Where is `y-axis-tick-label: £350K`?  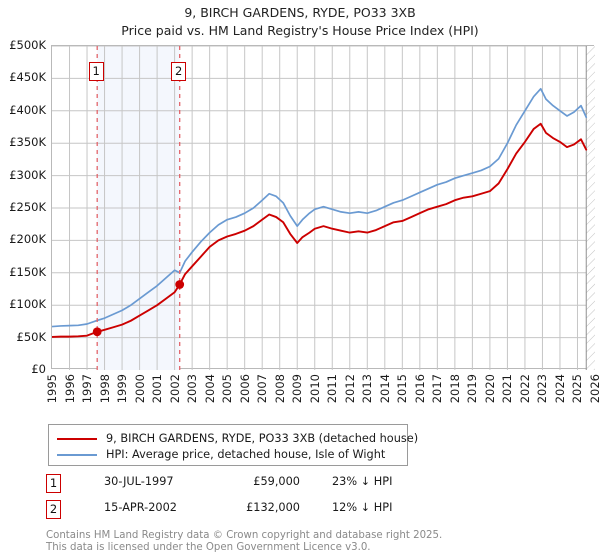
y-axis-tick-label: £350K is located at coordinates (27, 142).